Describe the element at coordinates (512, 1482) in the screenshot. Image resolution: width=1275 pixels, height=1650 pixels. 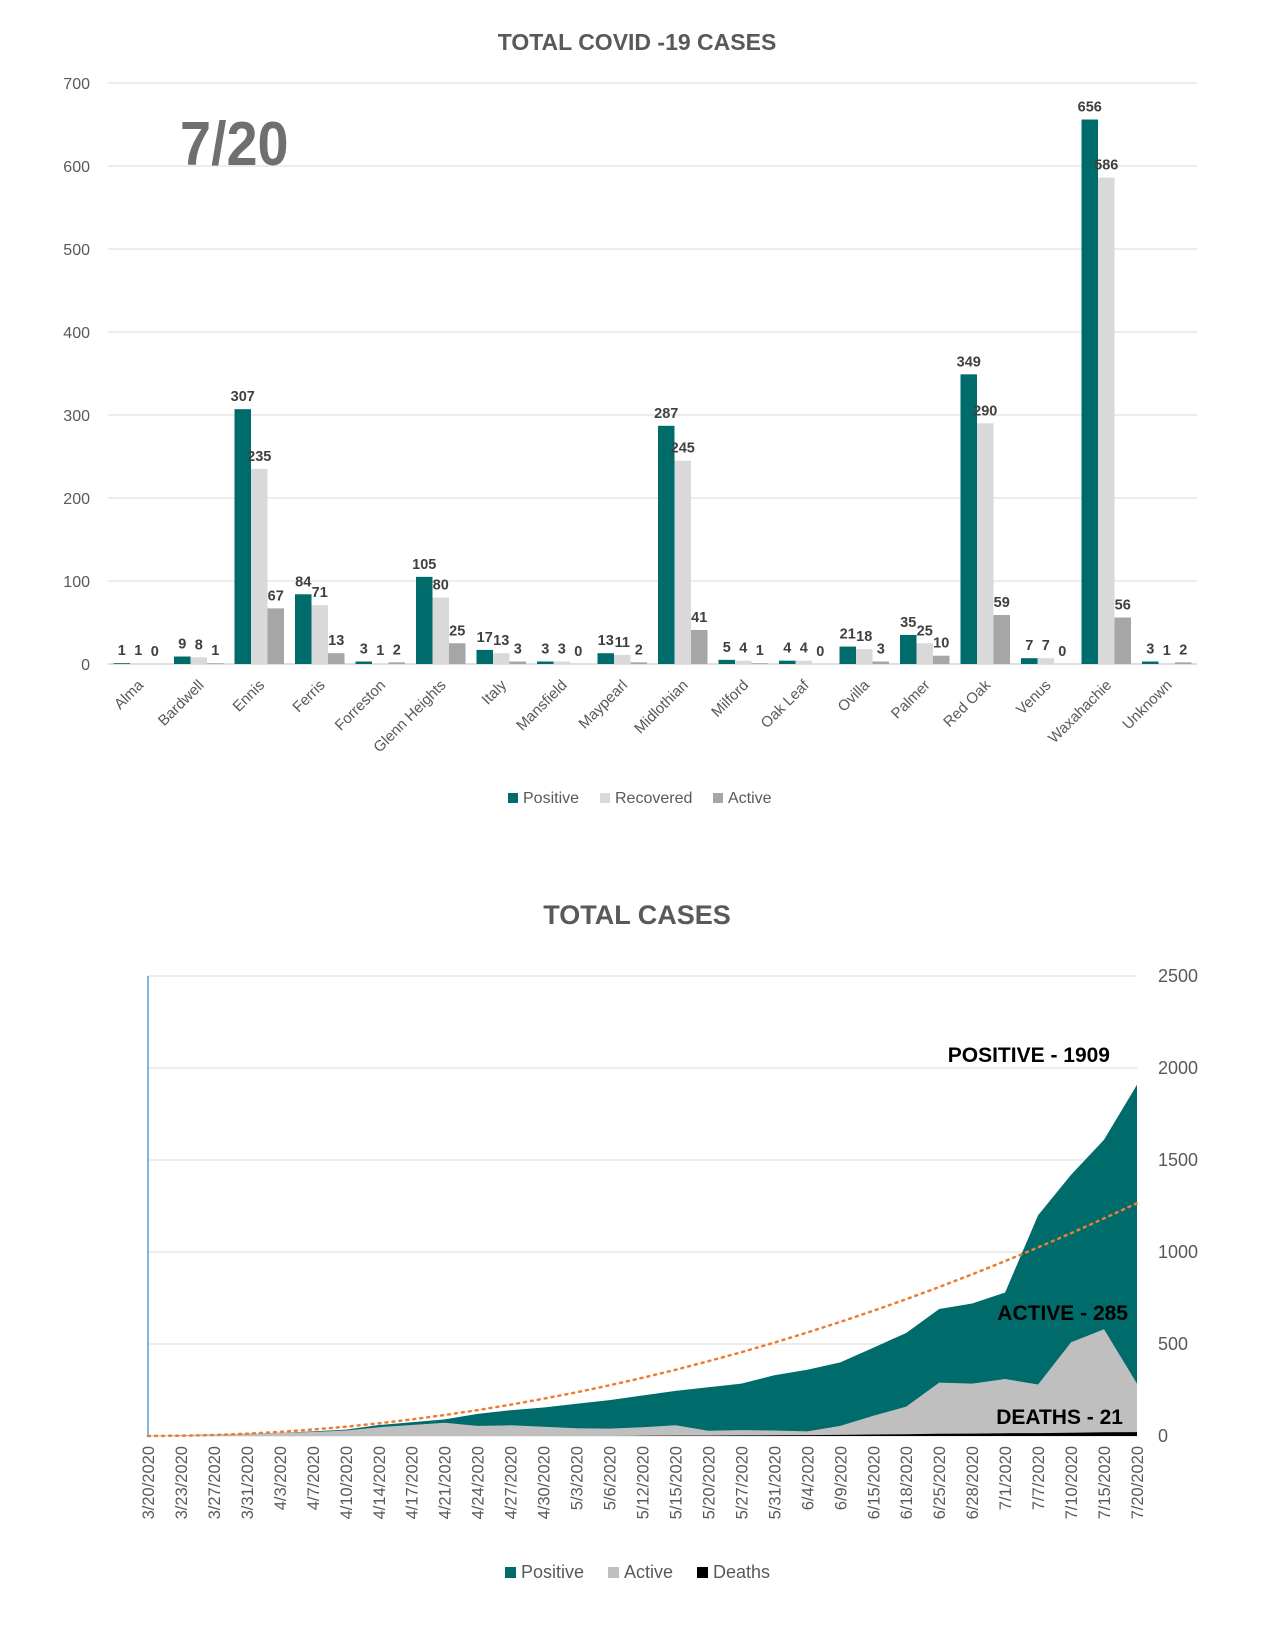
I see `x-tick-label: 4/27/2020` at that location.